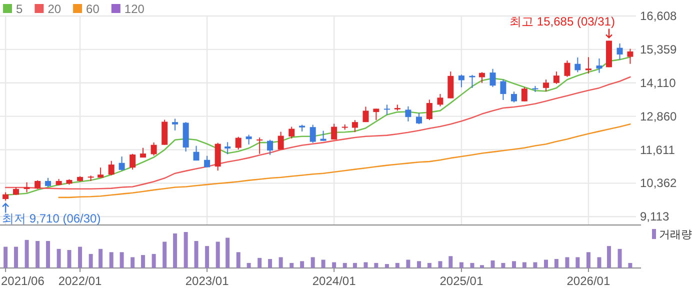  Describe the element at coordinates (334, 281) in the screenshot. I see `x-tick-label: 2024/01` at that location.